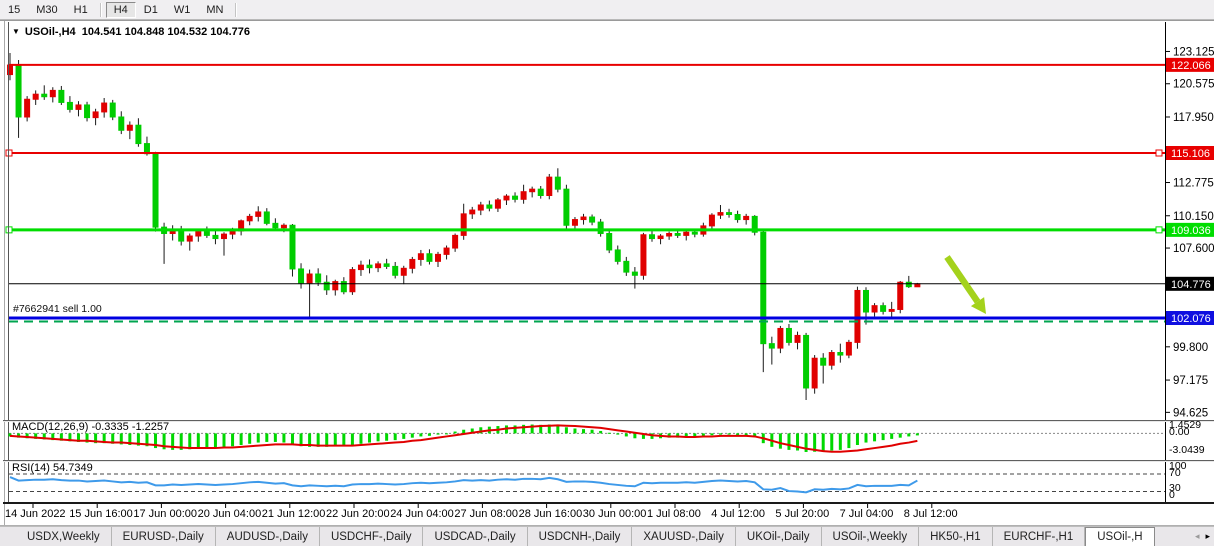 The height and width of the screenshot is (546, 1214). Describe the element at coordinates (871, 536) in the screenshot. I see `tab-usoil-weekly: USOil-,Weekly` at that location.